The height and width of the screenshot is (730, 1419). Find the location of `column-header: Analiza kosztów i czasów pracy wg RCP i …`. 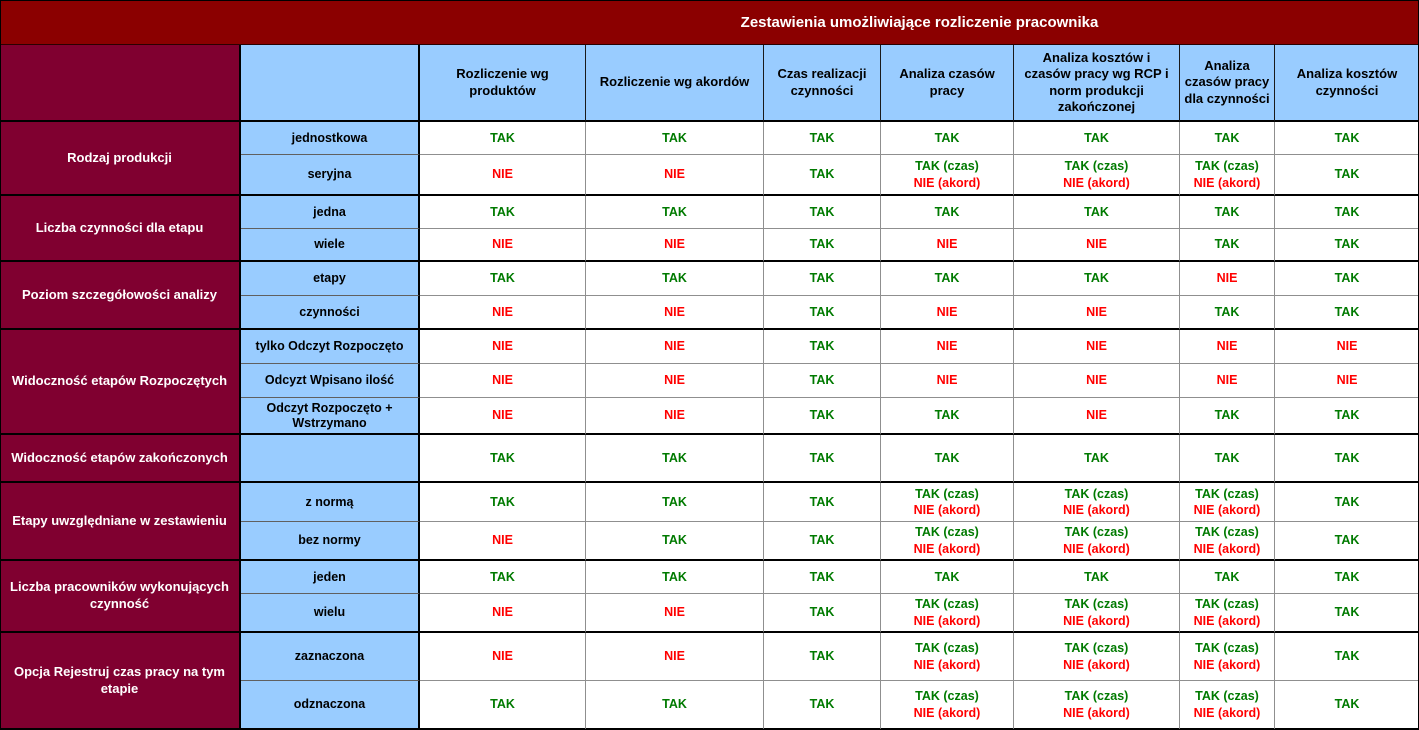

column-header: Analiza kosztów i czasów pracy wg RCP i … is located at coordinates (1097, 83).